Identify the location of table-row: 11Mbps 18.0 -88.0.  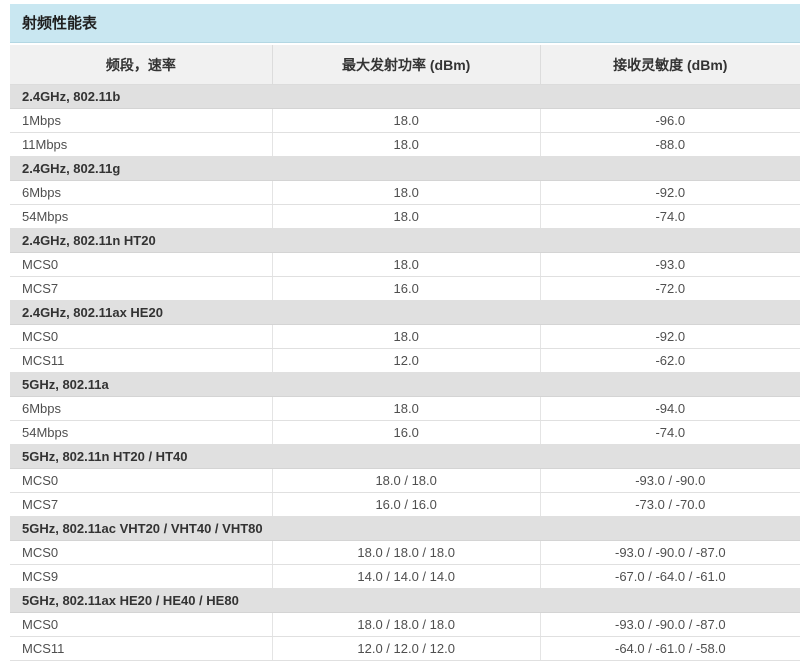
(405, 144).